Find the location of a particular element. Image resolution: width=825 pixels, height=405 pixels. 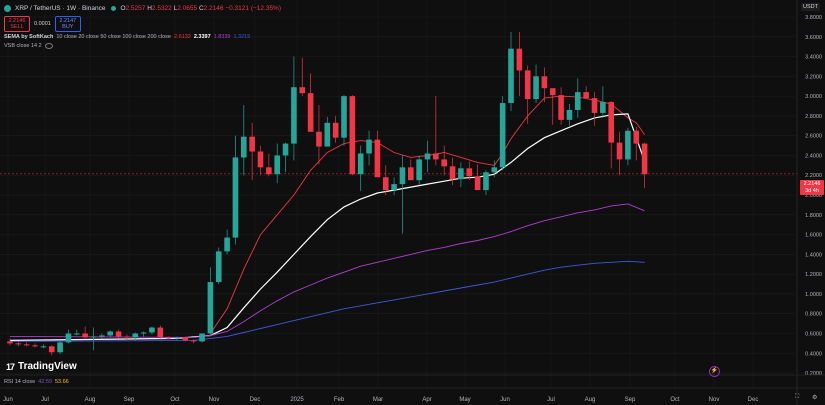

svg-text: 2.8000 is located at coordinates (813, 117).